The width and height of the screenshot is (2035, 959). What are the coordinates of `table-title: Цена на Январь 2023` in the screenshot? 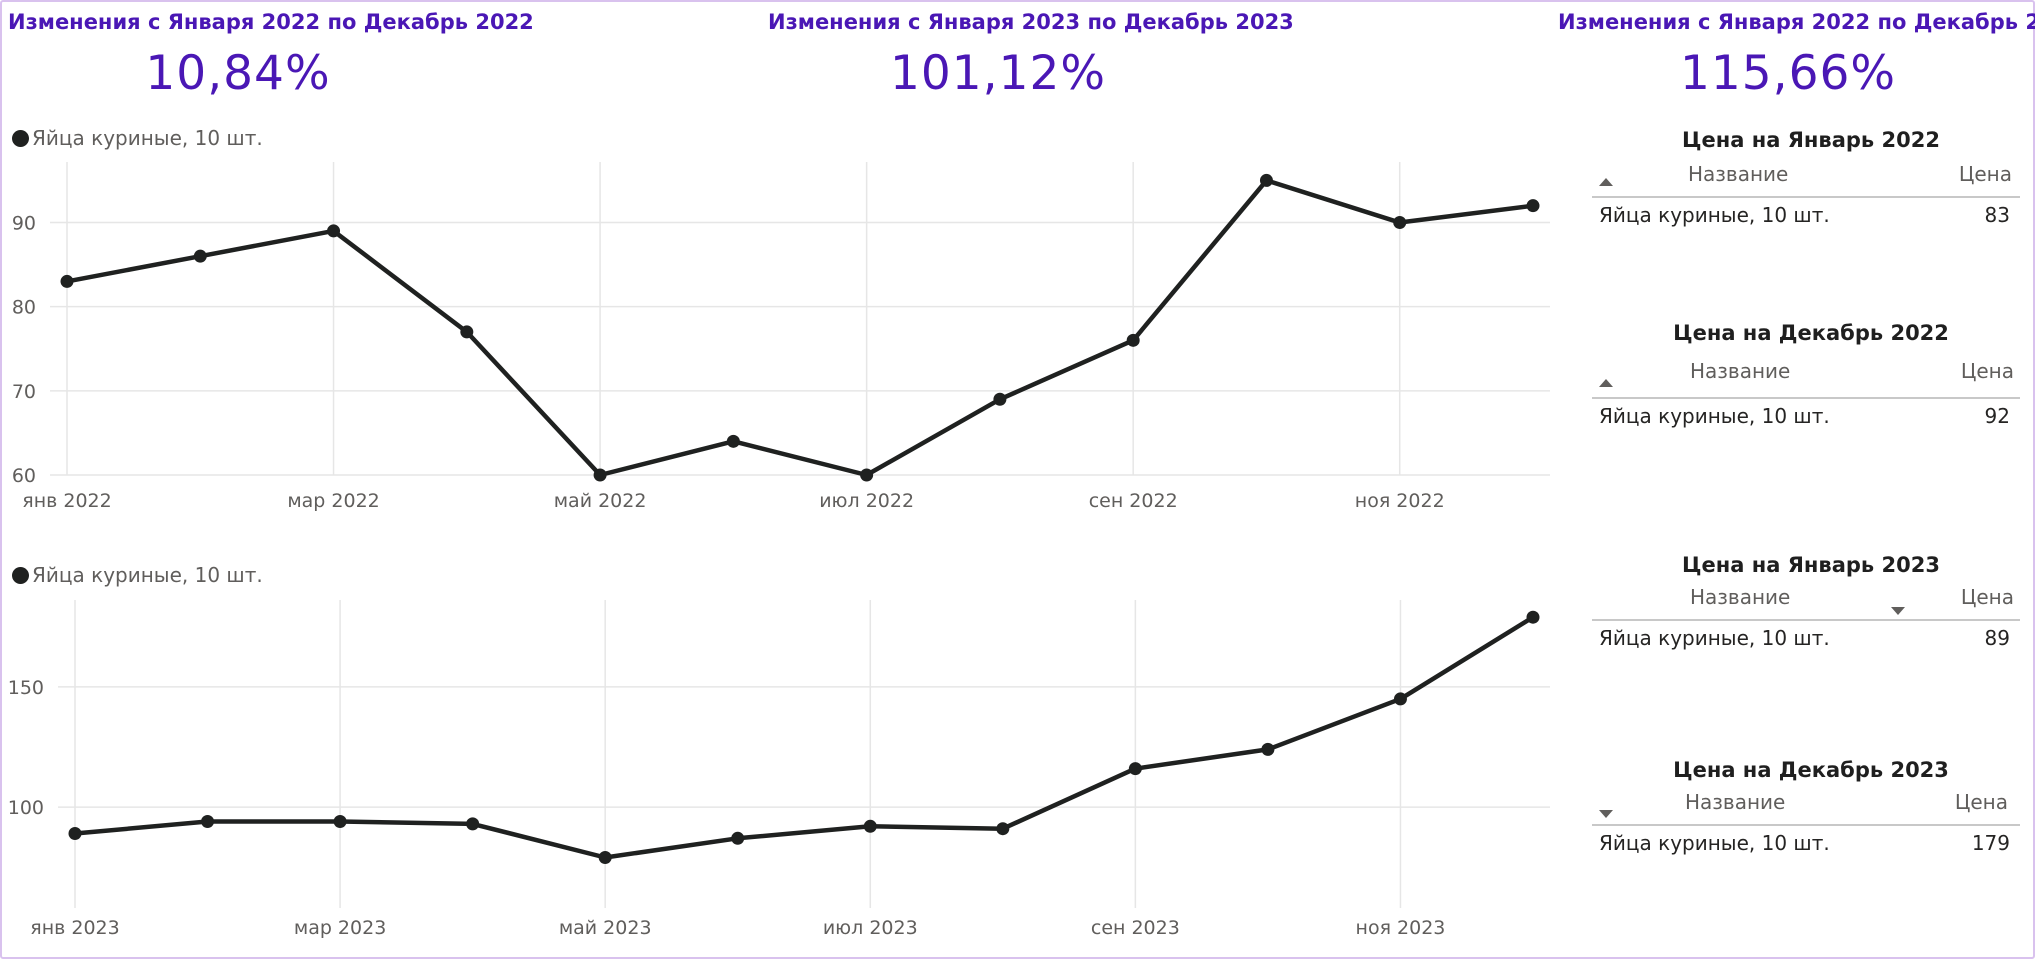 It's located at (1811, 565).